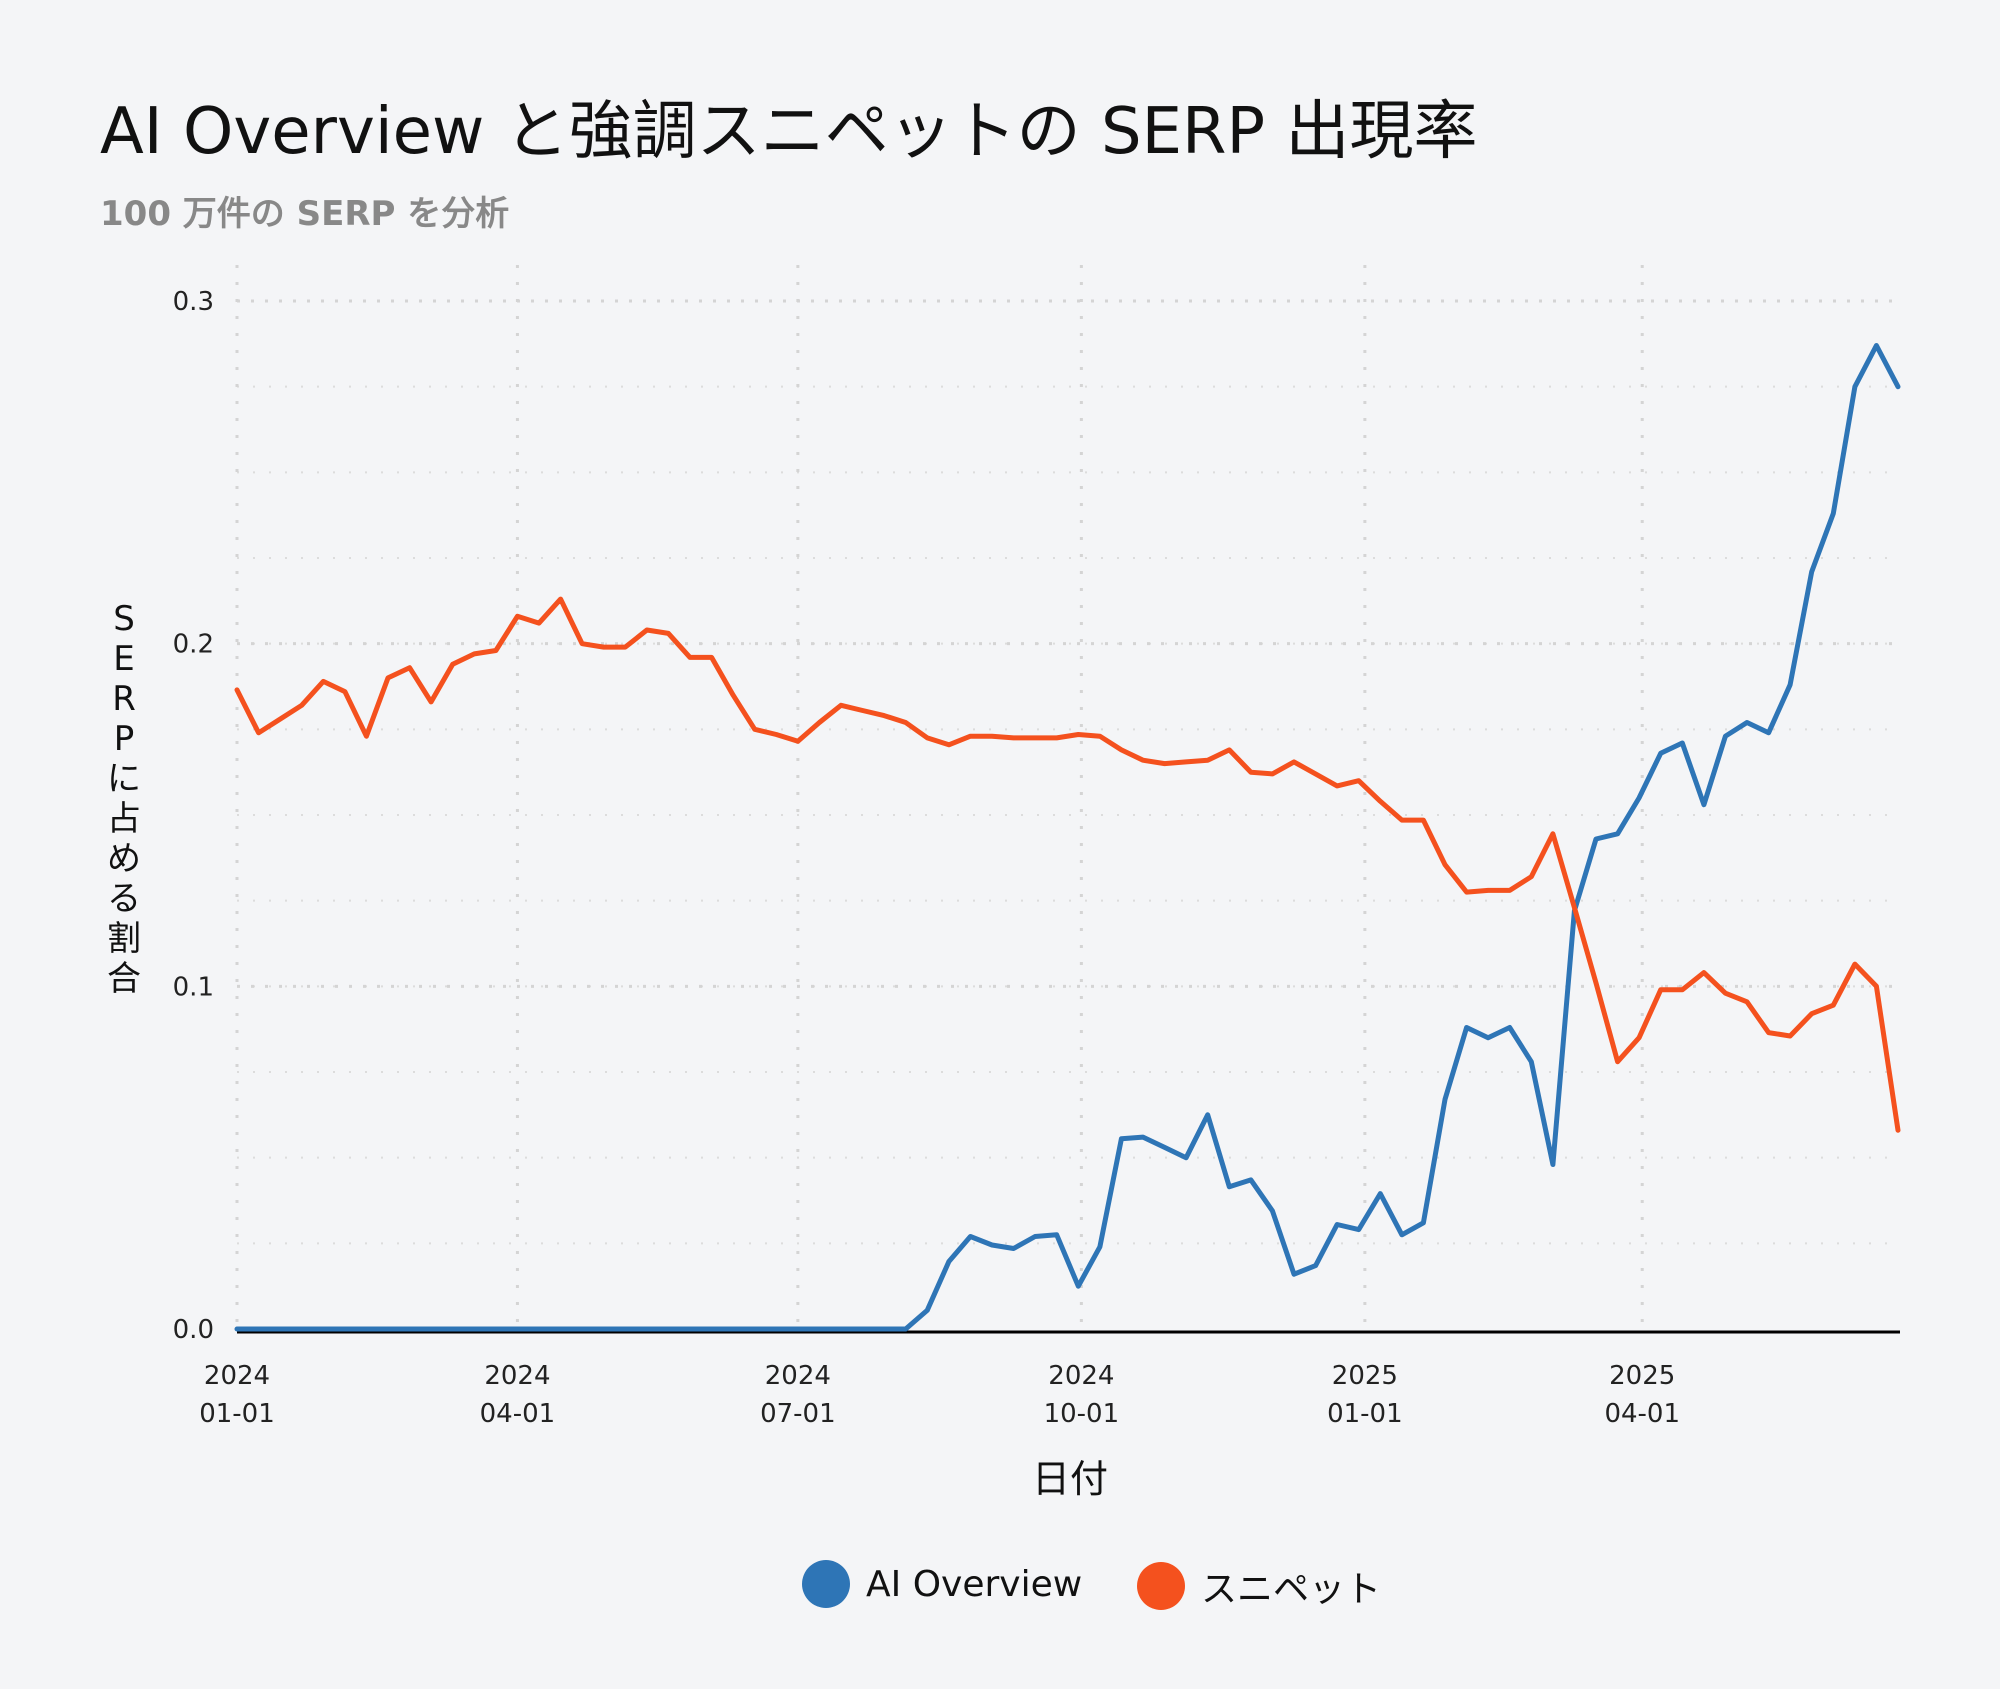  Describe the element at coordinates (1070, 1479) in the screenshot. I see `x-axis-label: 日付` at that location.